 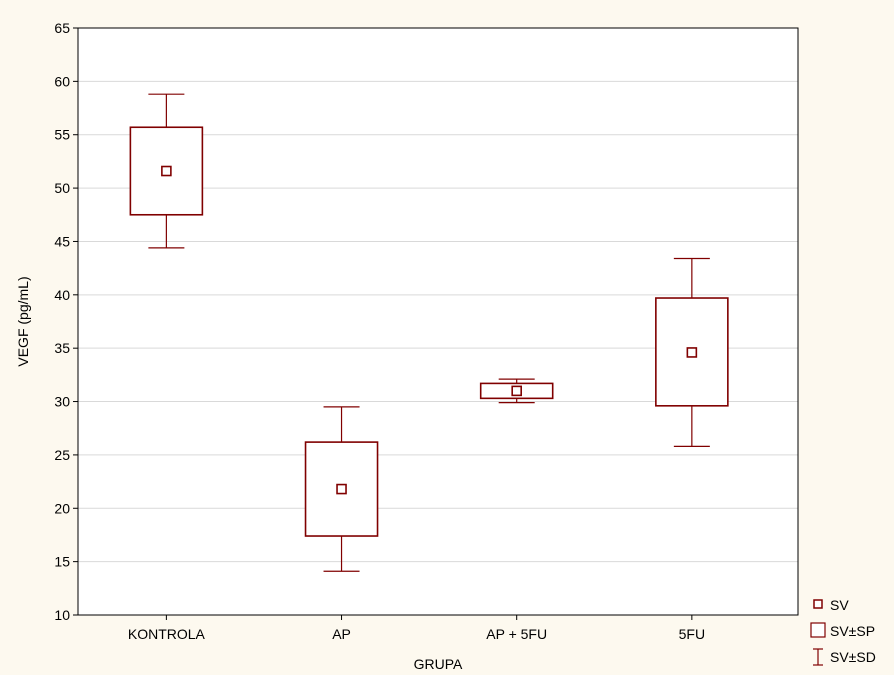 What do you see at coordinates (852, 631) in the screenshot?
I see `legend-box-label: SV±SP` at bounding box center [852, 631].